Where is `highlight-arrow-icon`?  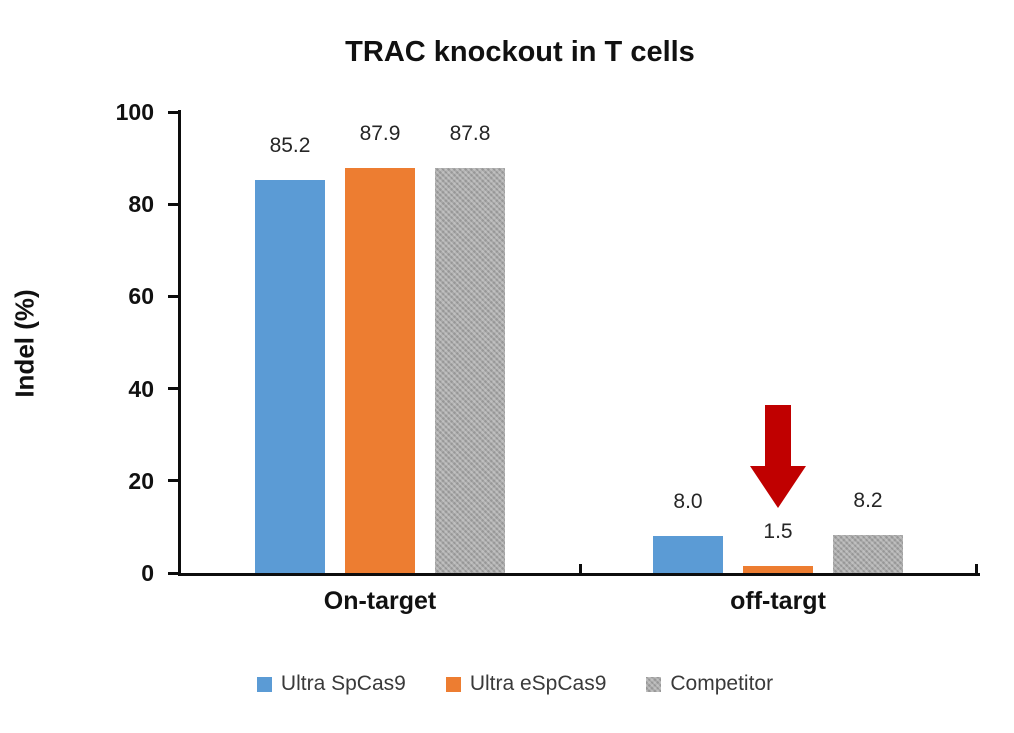 highlight-arrow-icon is located at coordinates (778, 457).